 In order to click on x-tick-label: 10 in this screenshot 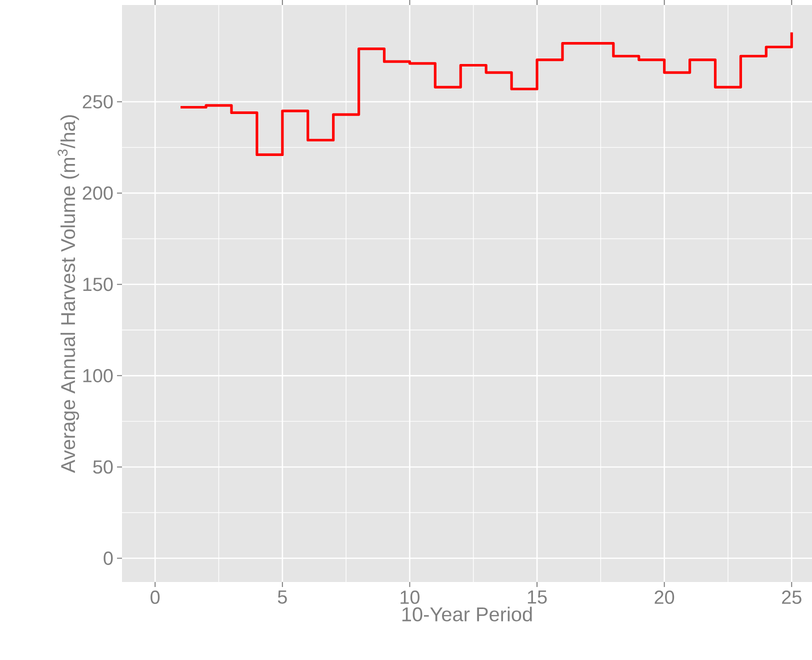, I will do `click(410, 597)`.